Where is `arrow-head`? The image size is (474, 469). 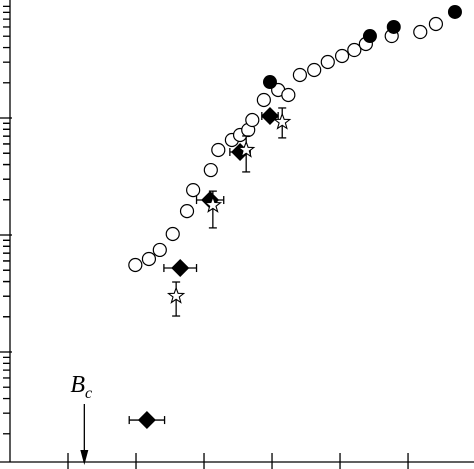
arrow-head is located at coordinates (84, 457).